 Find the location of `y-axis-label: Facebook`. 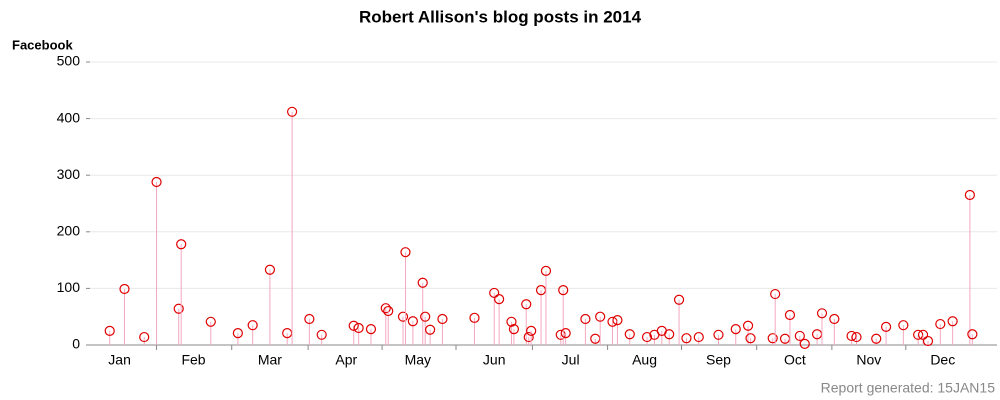

y-axis-label: Facebook is located at coordinates (42, 44).